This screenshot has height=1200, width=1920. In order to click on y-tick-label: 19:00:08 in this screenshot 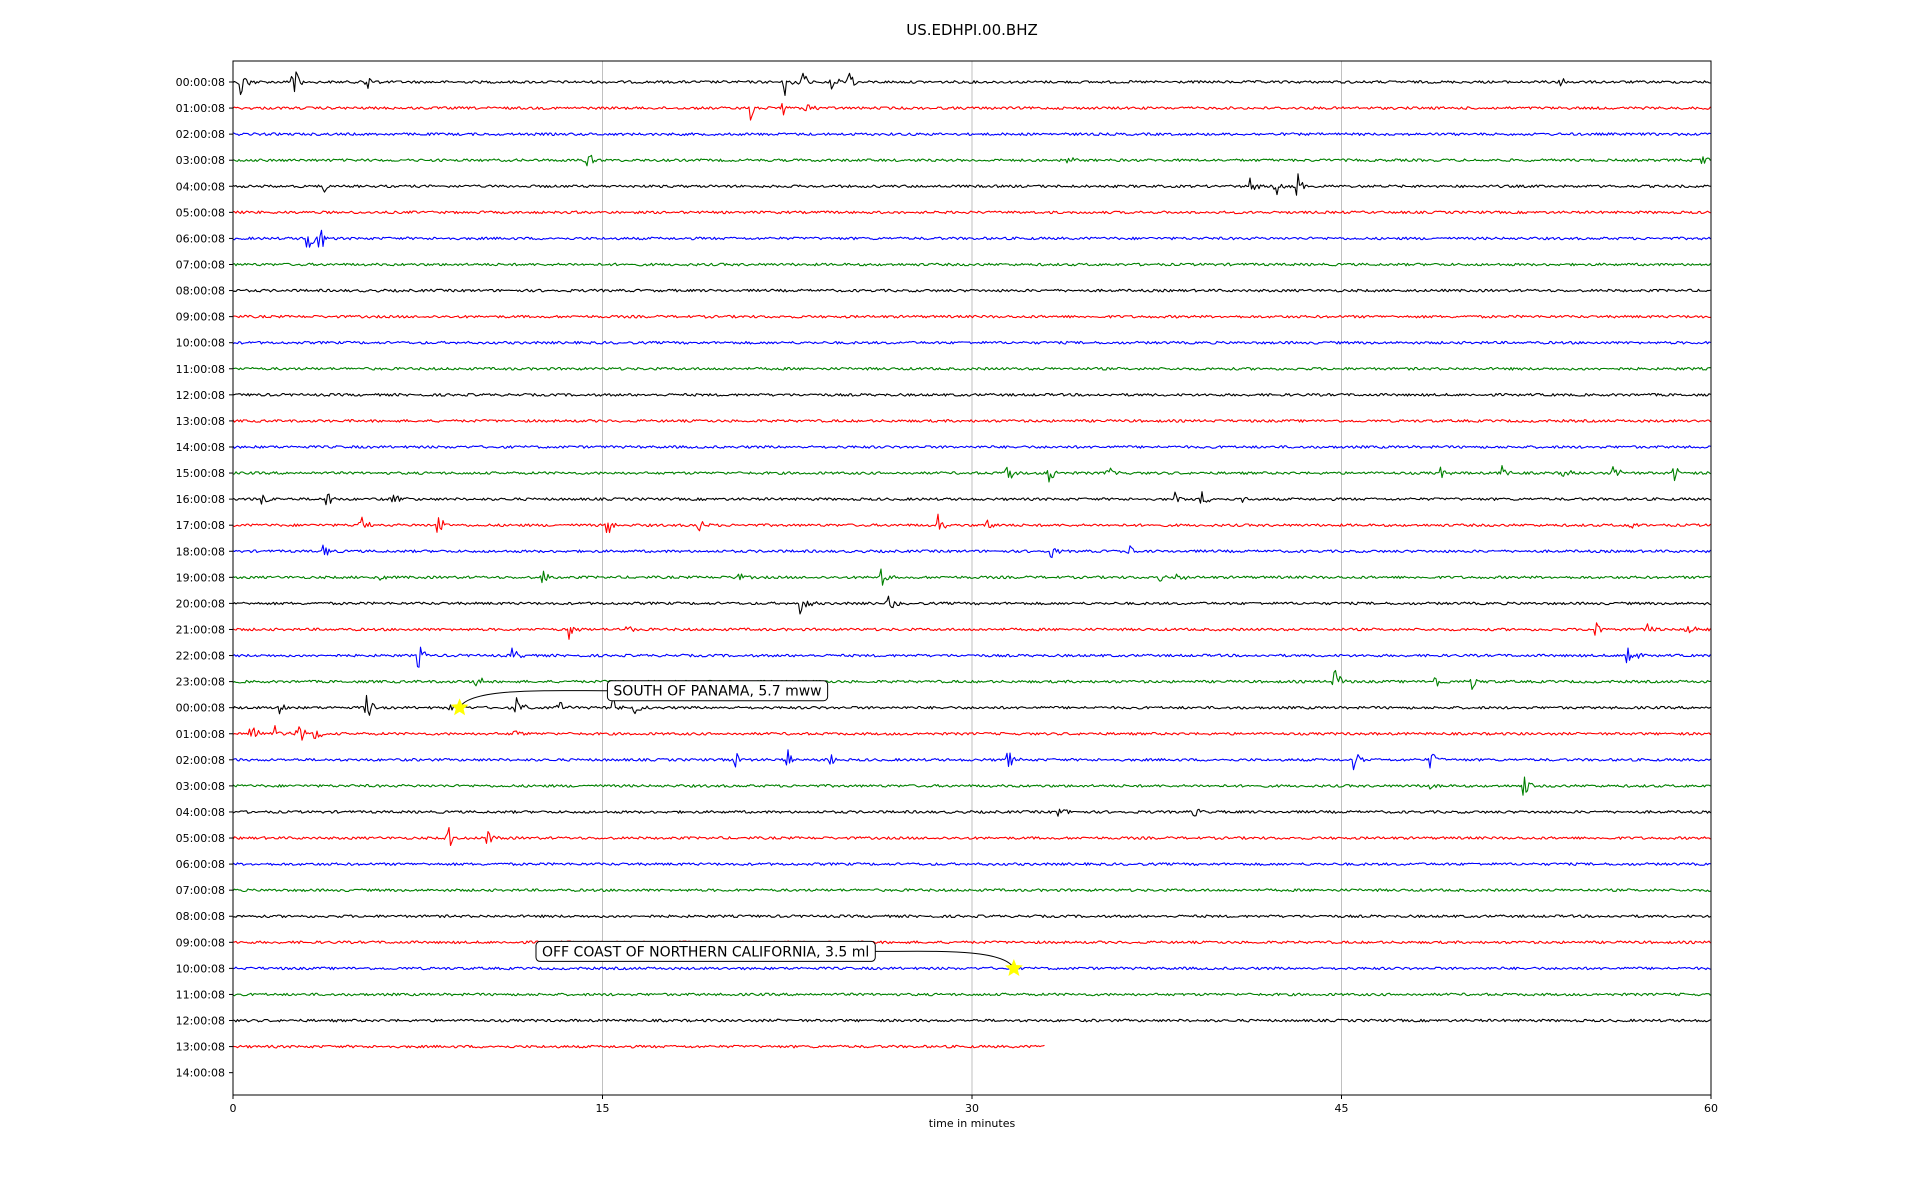, I will do `click(200, 577)`.